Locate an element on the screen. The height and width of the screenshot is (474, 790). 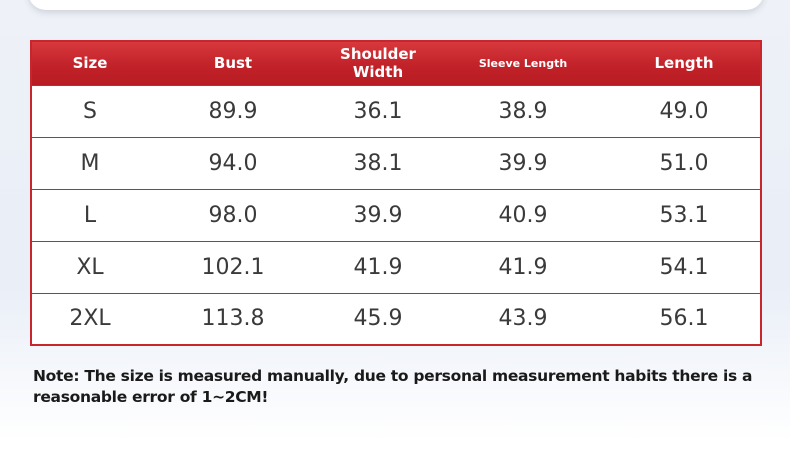
cell-shoulder-width: 45.9 is located at coordinates (378, 318).